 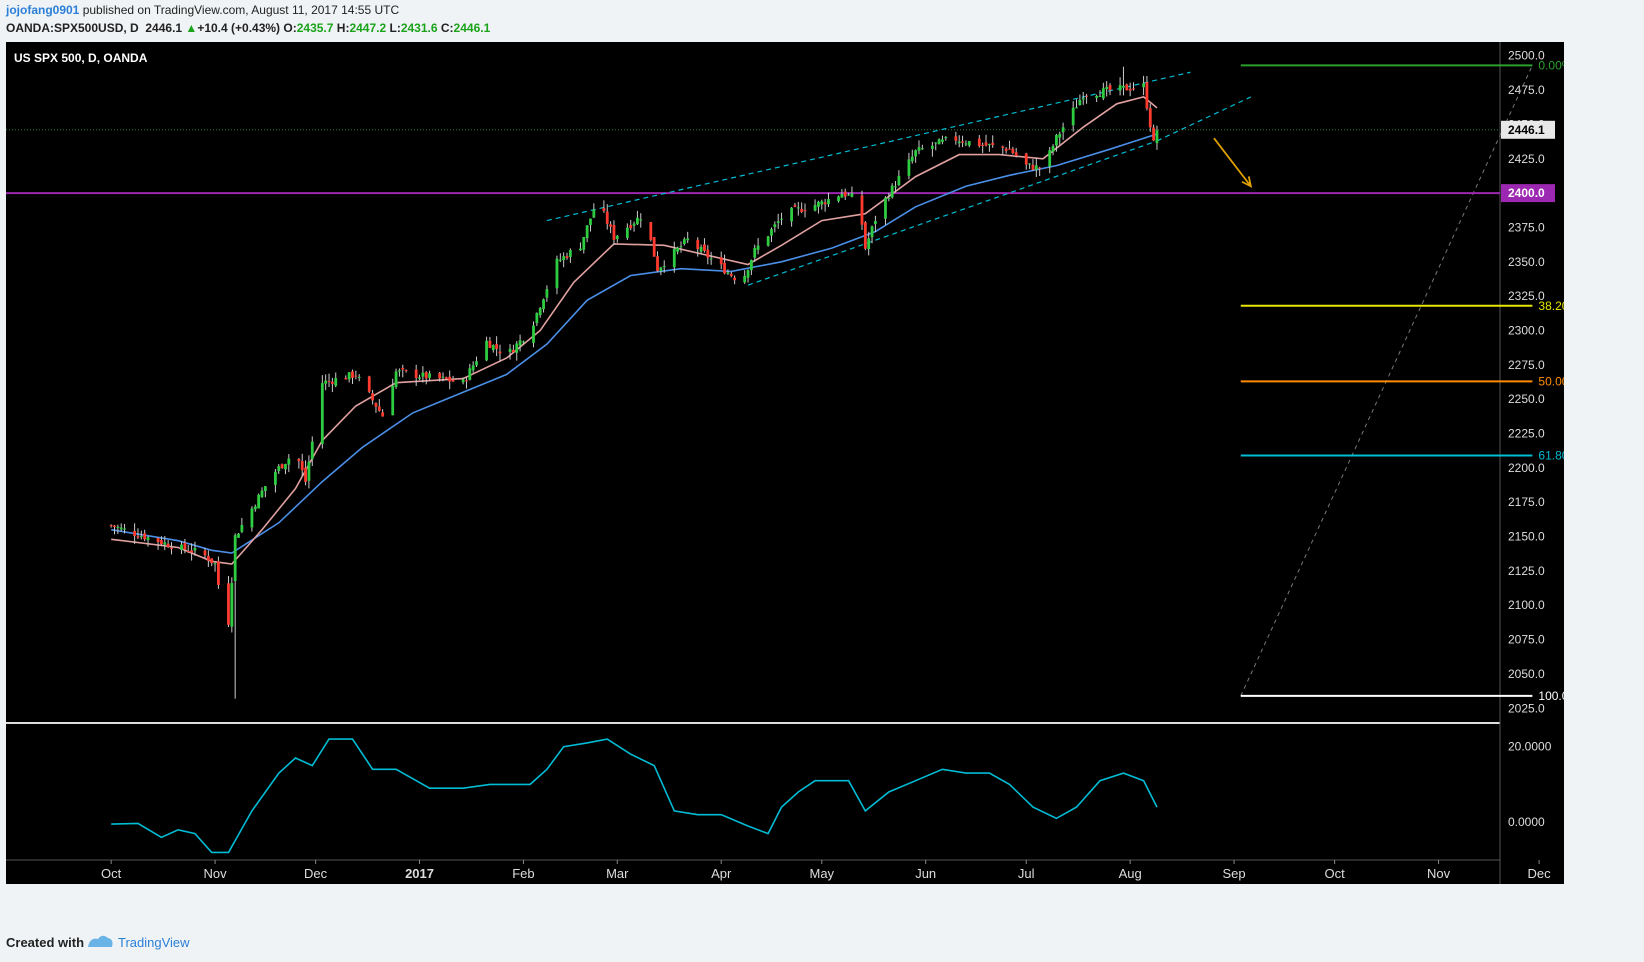 What do you see at coordinates (43, 10) in the screenshot?
I see `author-link: jojofang0901` at bounding box center [43, 10].